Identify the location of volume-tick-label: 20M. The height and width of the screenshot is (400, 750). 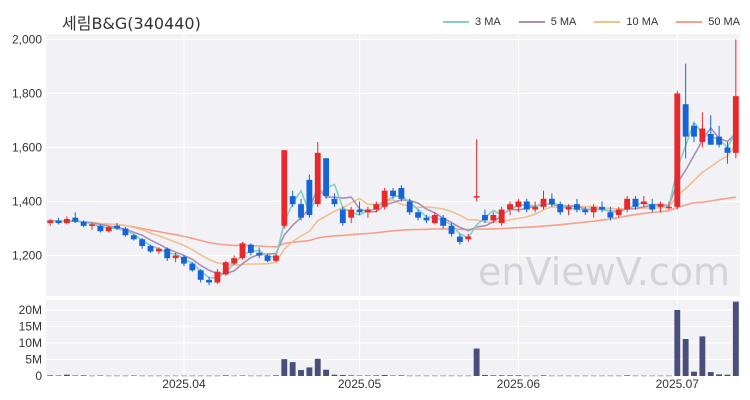
(30, 310).